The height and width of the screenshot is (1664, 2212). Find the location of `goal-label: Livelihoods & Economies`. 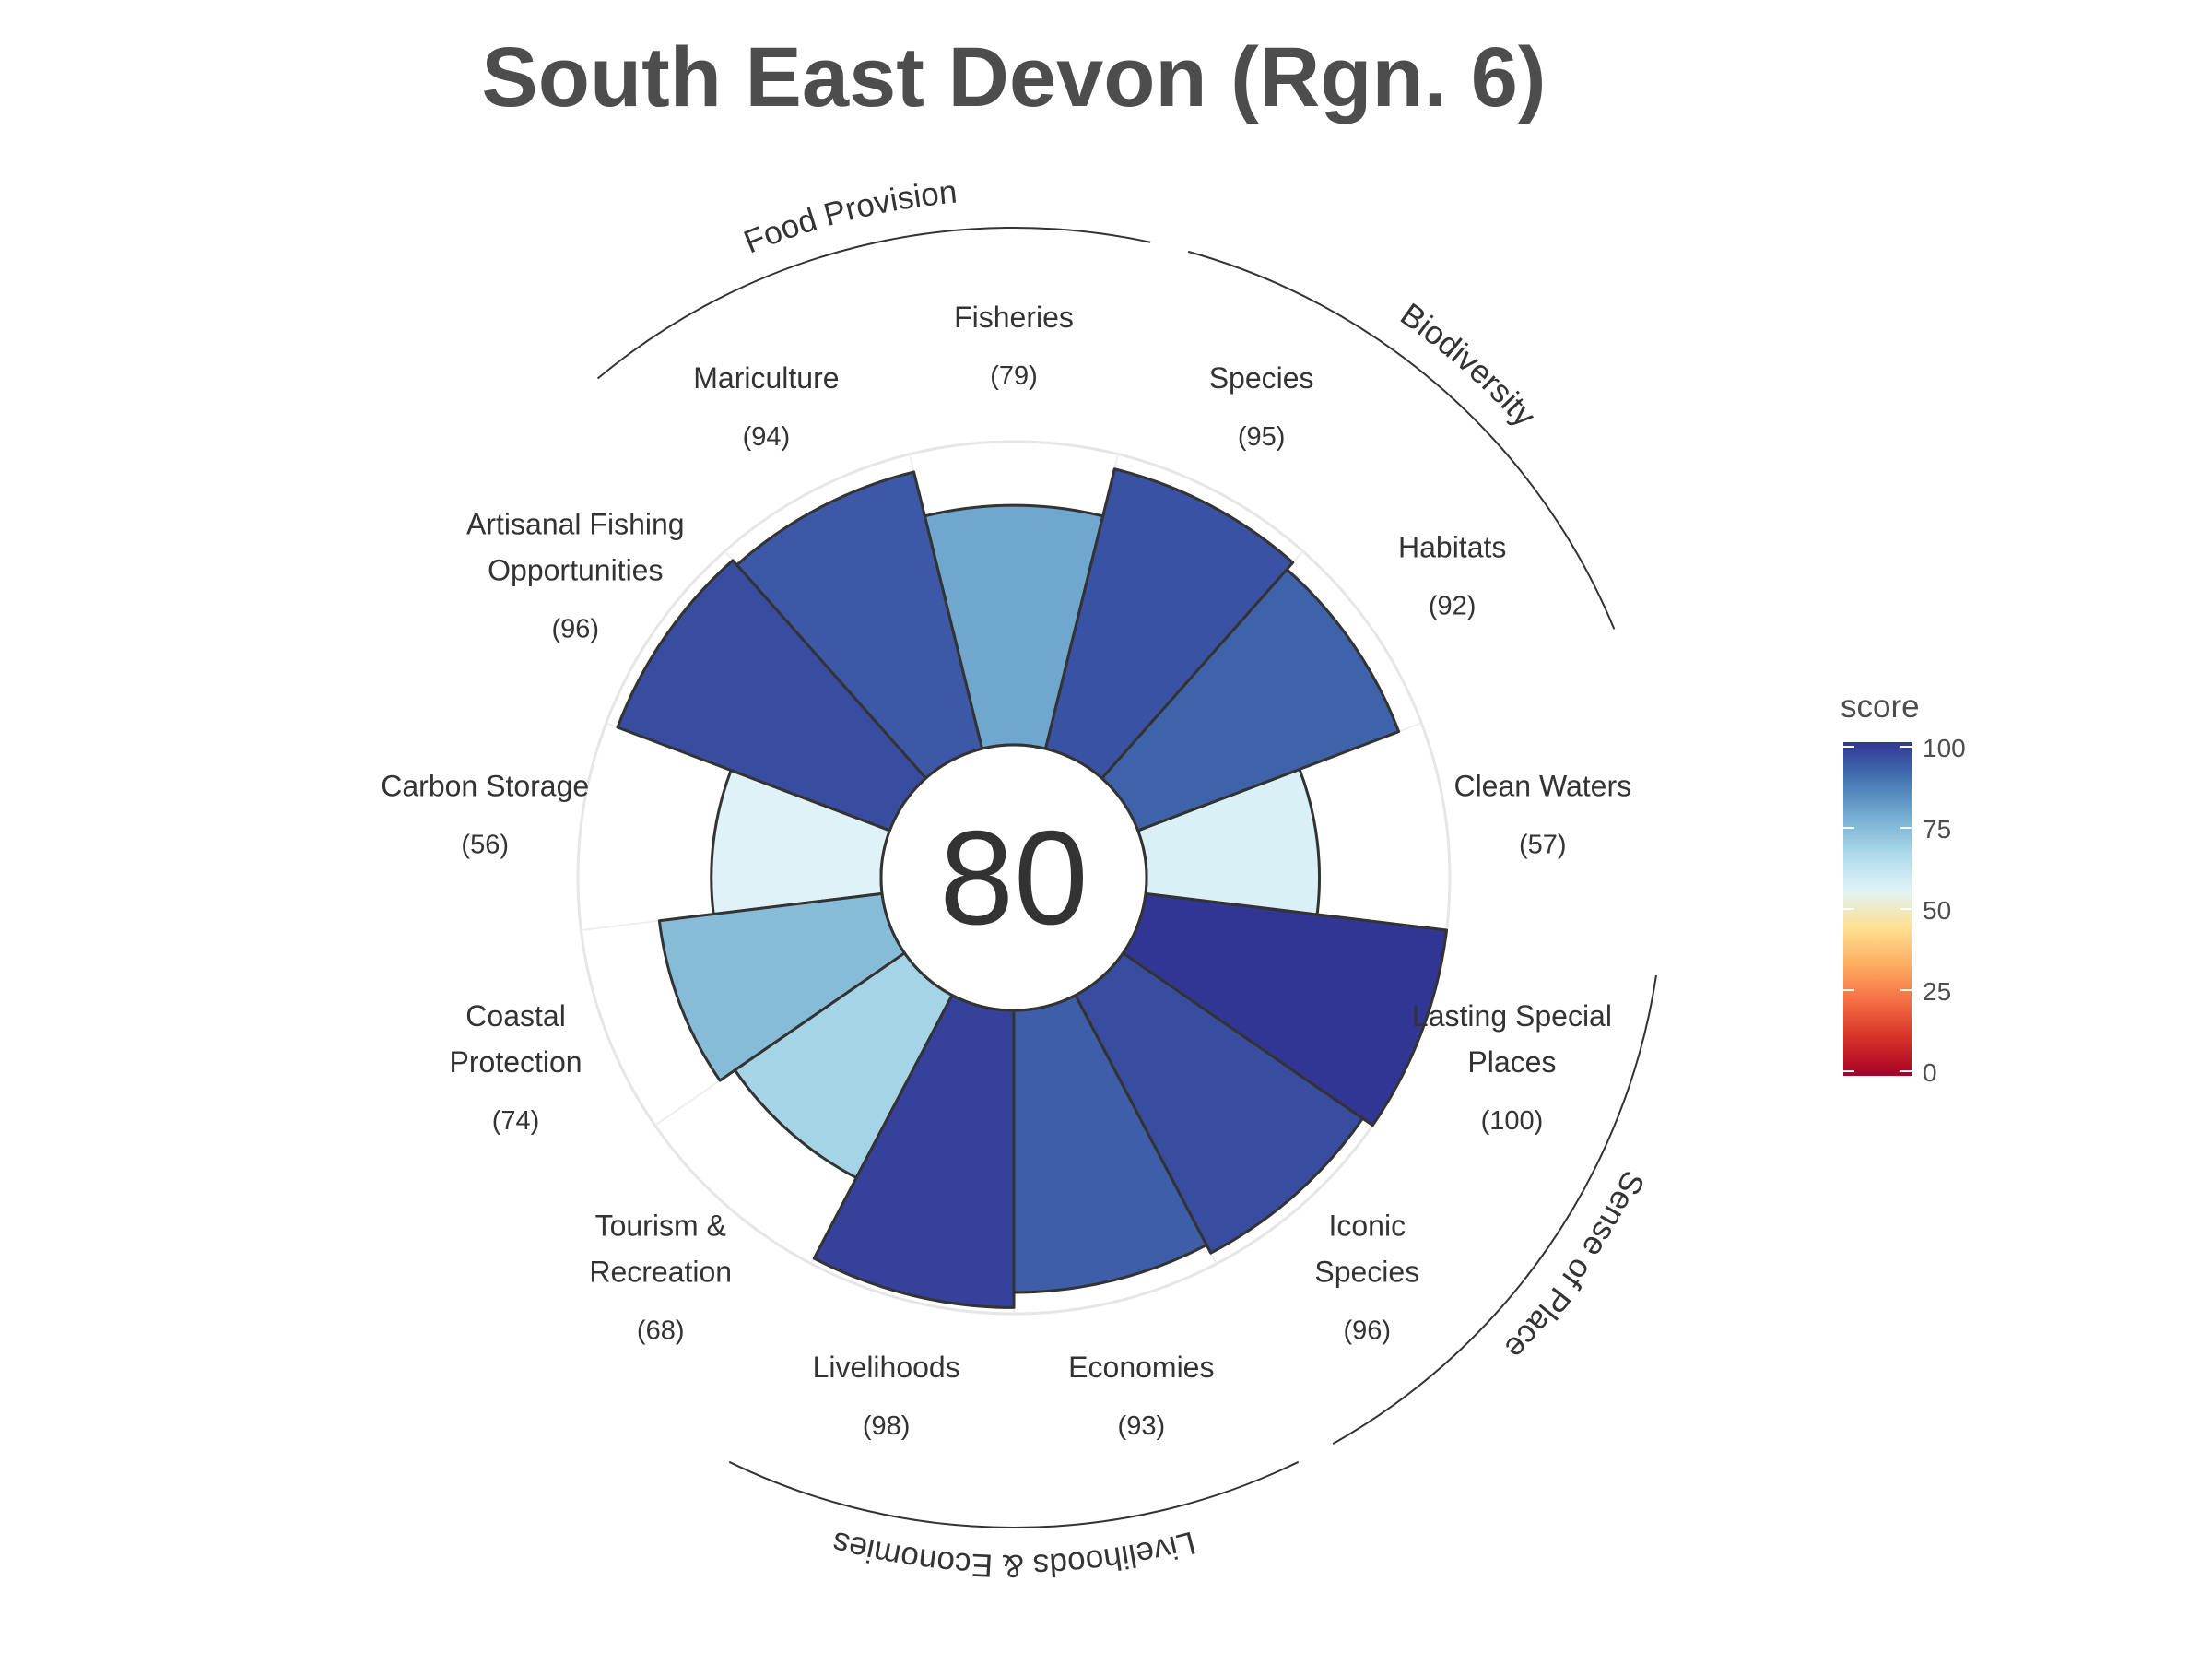

goal-label: Livelihoods & Economies is located at coordinates (1014, 1554).